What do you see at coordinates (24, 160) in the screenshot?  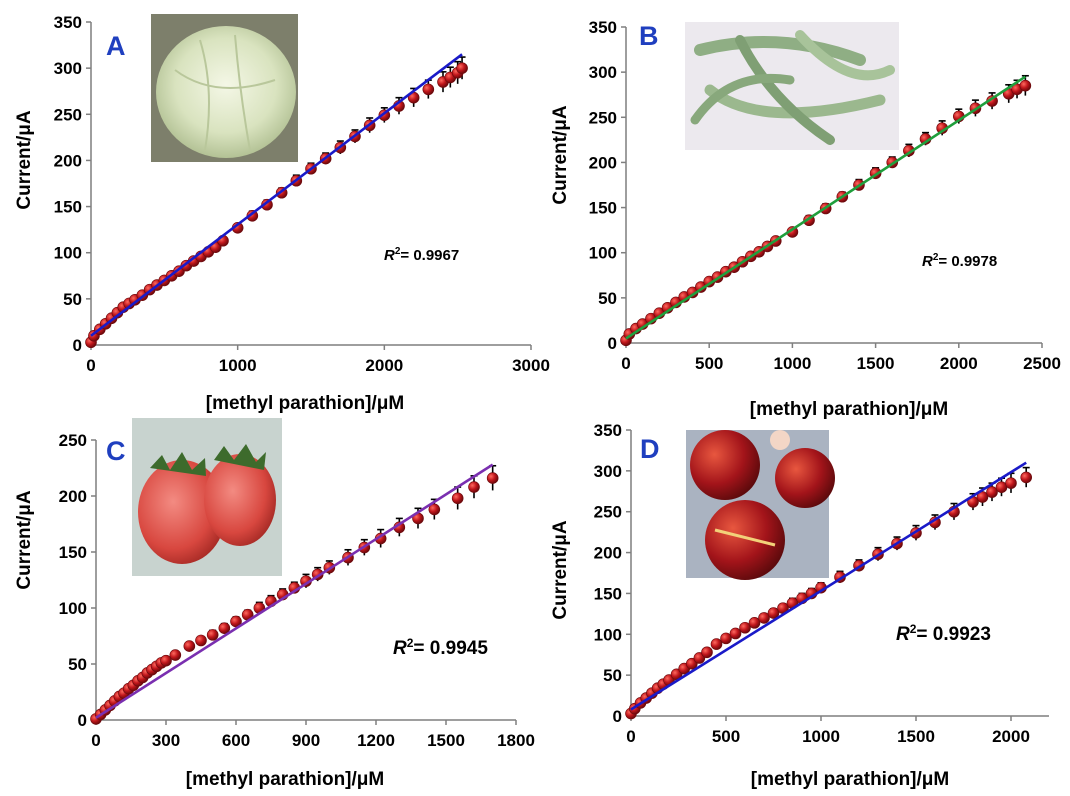 I see `y-axis-label-a: Current/μA` at bounding box center [24, 160].